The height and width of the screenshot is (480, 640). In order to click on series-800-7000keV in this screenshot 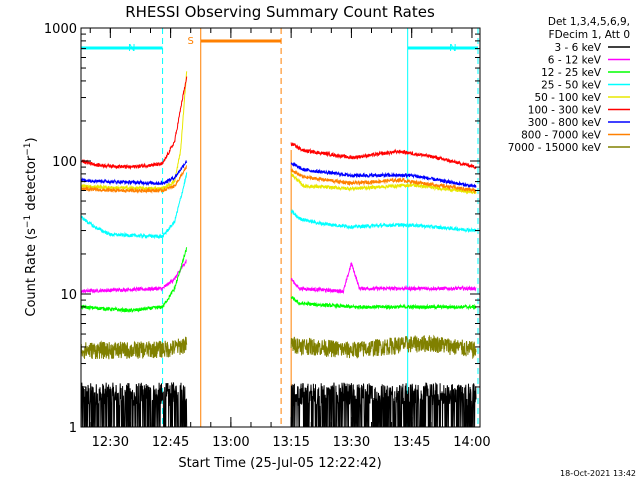, I will do `click(278, 179)`.